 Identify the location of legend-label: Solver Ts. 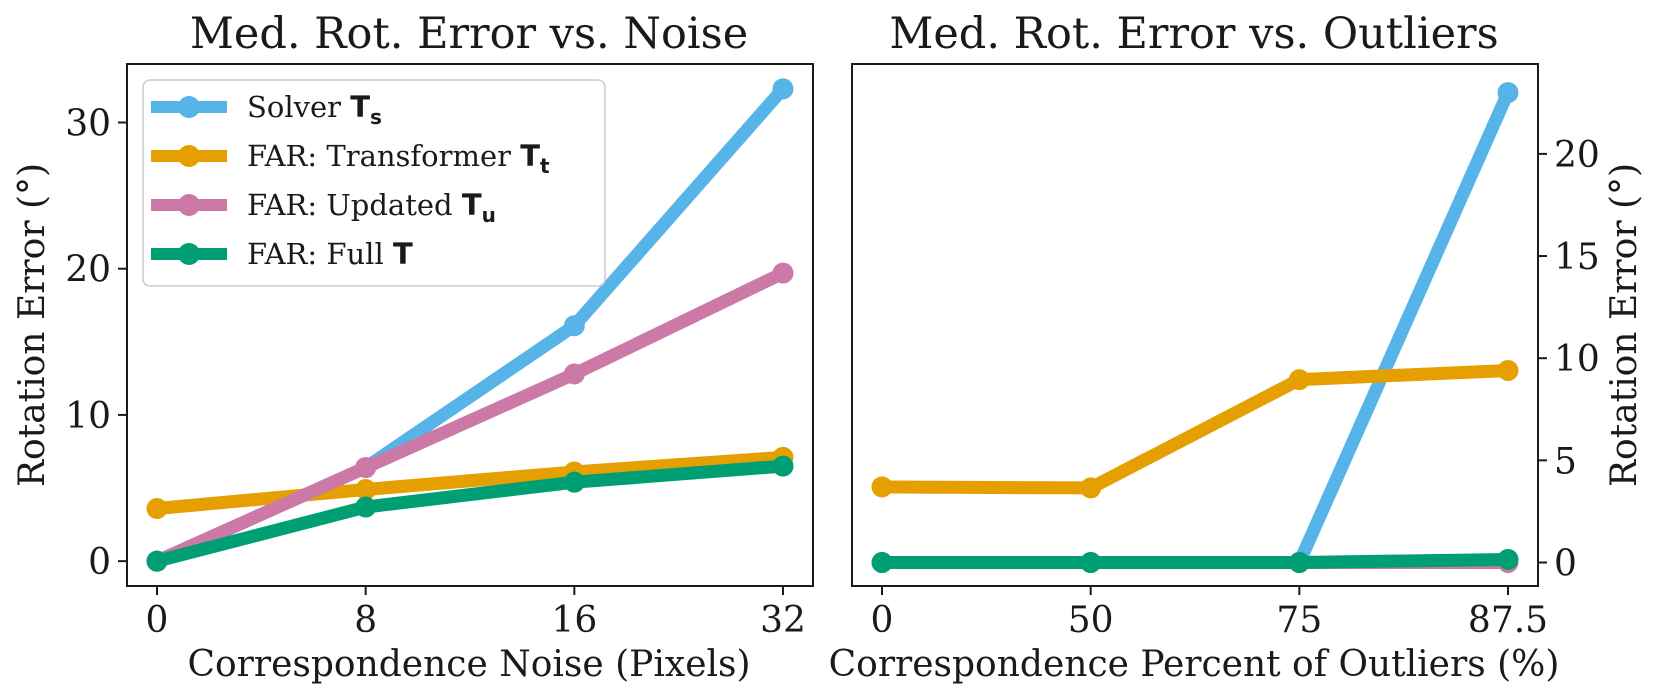
(314, 109).